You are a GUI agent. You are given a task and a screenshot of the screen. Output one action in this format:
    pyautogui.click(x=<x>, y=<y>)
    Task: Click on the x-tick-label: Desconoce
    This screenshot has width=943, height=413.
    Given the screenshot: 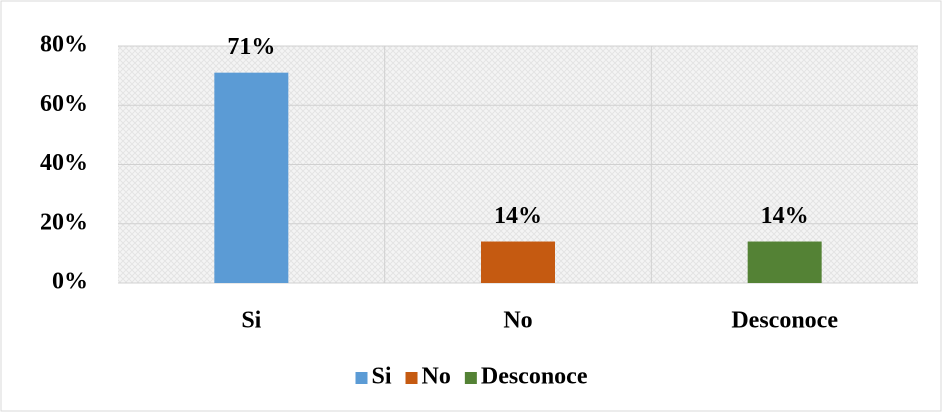 What is the action you would take?
    pyautogui.click(x=784, y=321)
    